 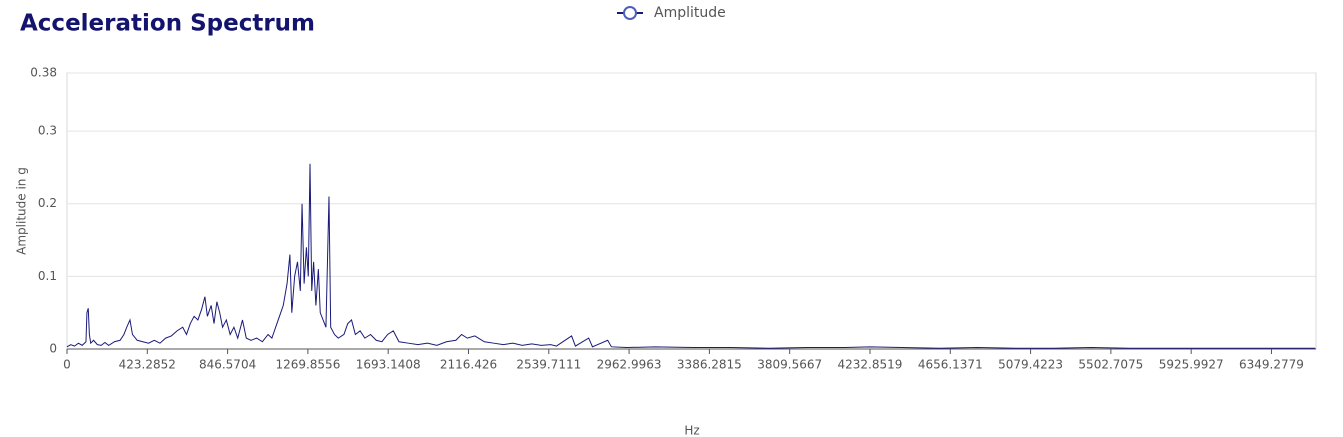 What do you see at coordinates (548, 365) in the screenshot?
I see `x-tick-label: 2539.7111` at bounding box center [548, 365].